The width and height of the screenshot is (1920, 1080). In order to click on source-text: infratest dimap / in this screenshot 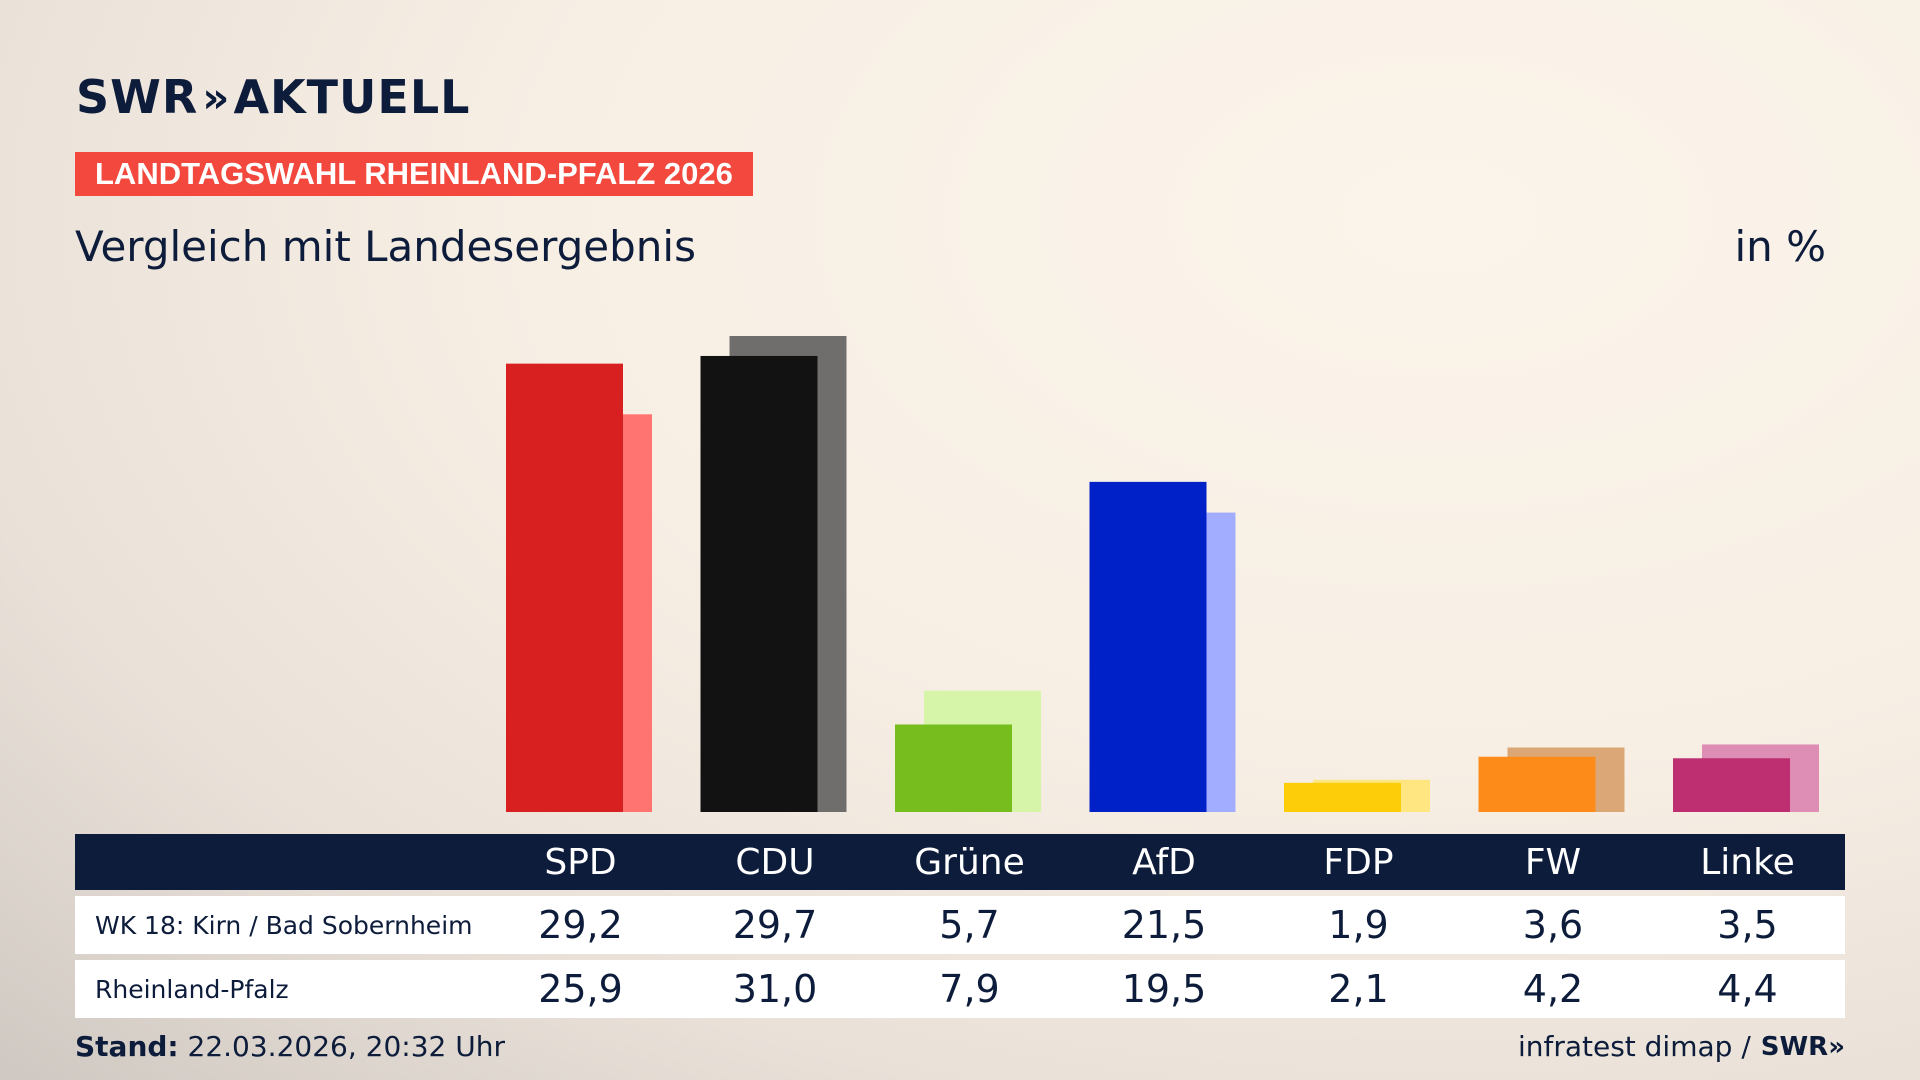, I will do `click(1634, 1046)`.